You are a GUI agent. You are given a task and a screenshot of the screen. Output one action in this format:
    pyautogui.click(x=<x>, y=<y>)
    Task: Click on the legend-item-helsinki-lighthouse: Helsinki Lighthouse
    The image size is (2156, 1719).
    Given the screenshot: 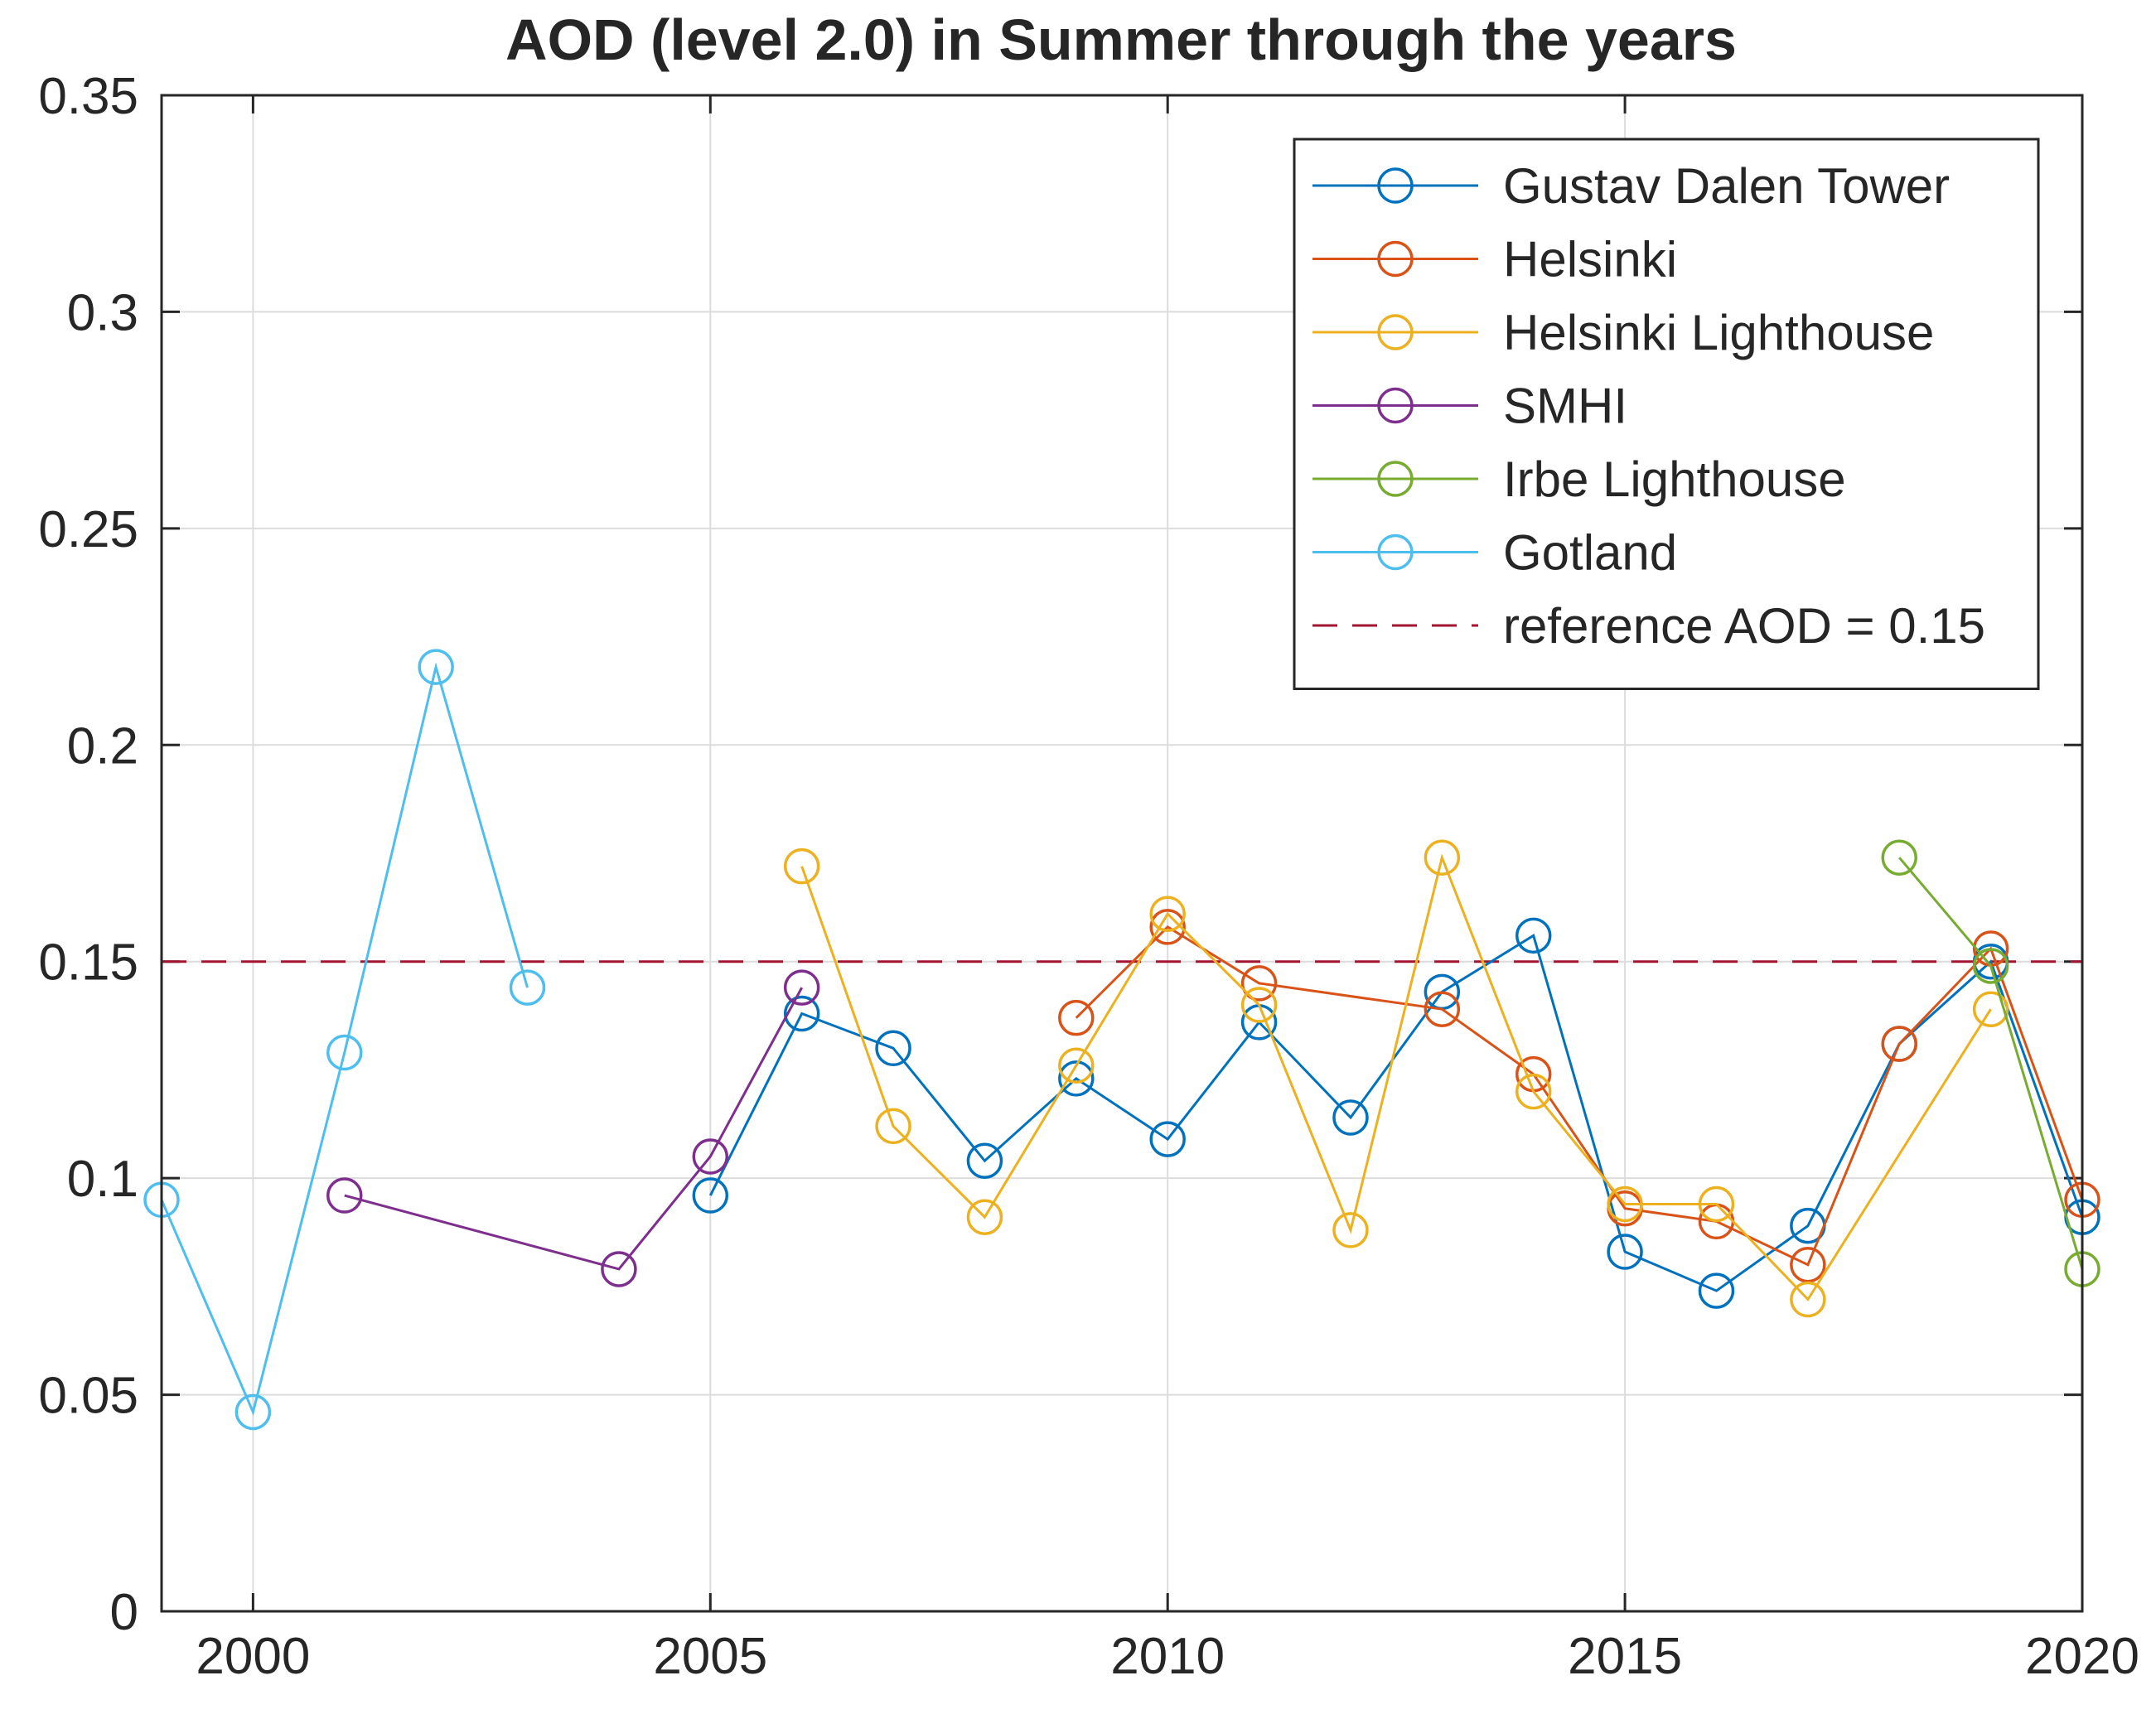 What is the action you would take?
    pyautogui.click(x=1623, y=332)
    